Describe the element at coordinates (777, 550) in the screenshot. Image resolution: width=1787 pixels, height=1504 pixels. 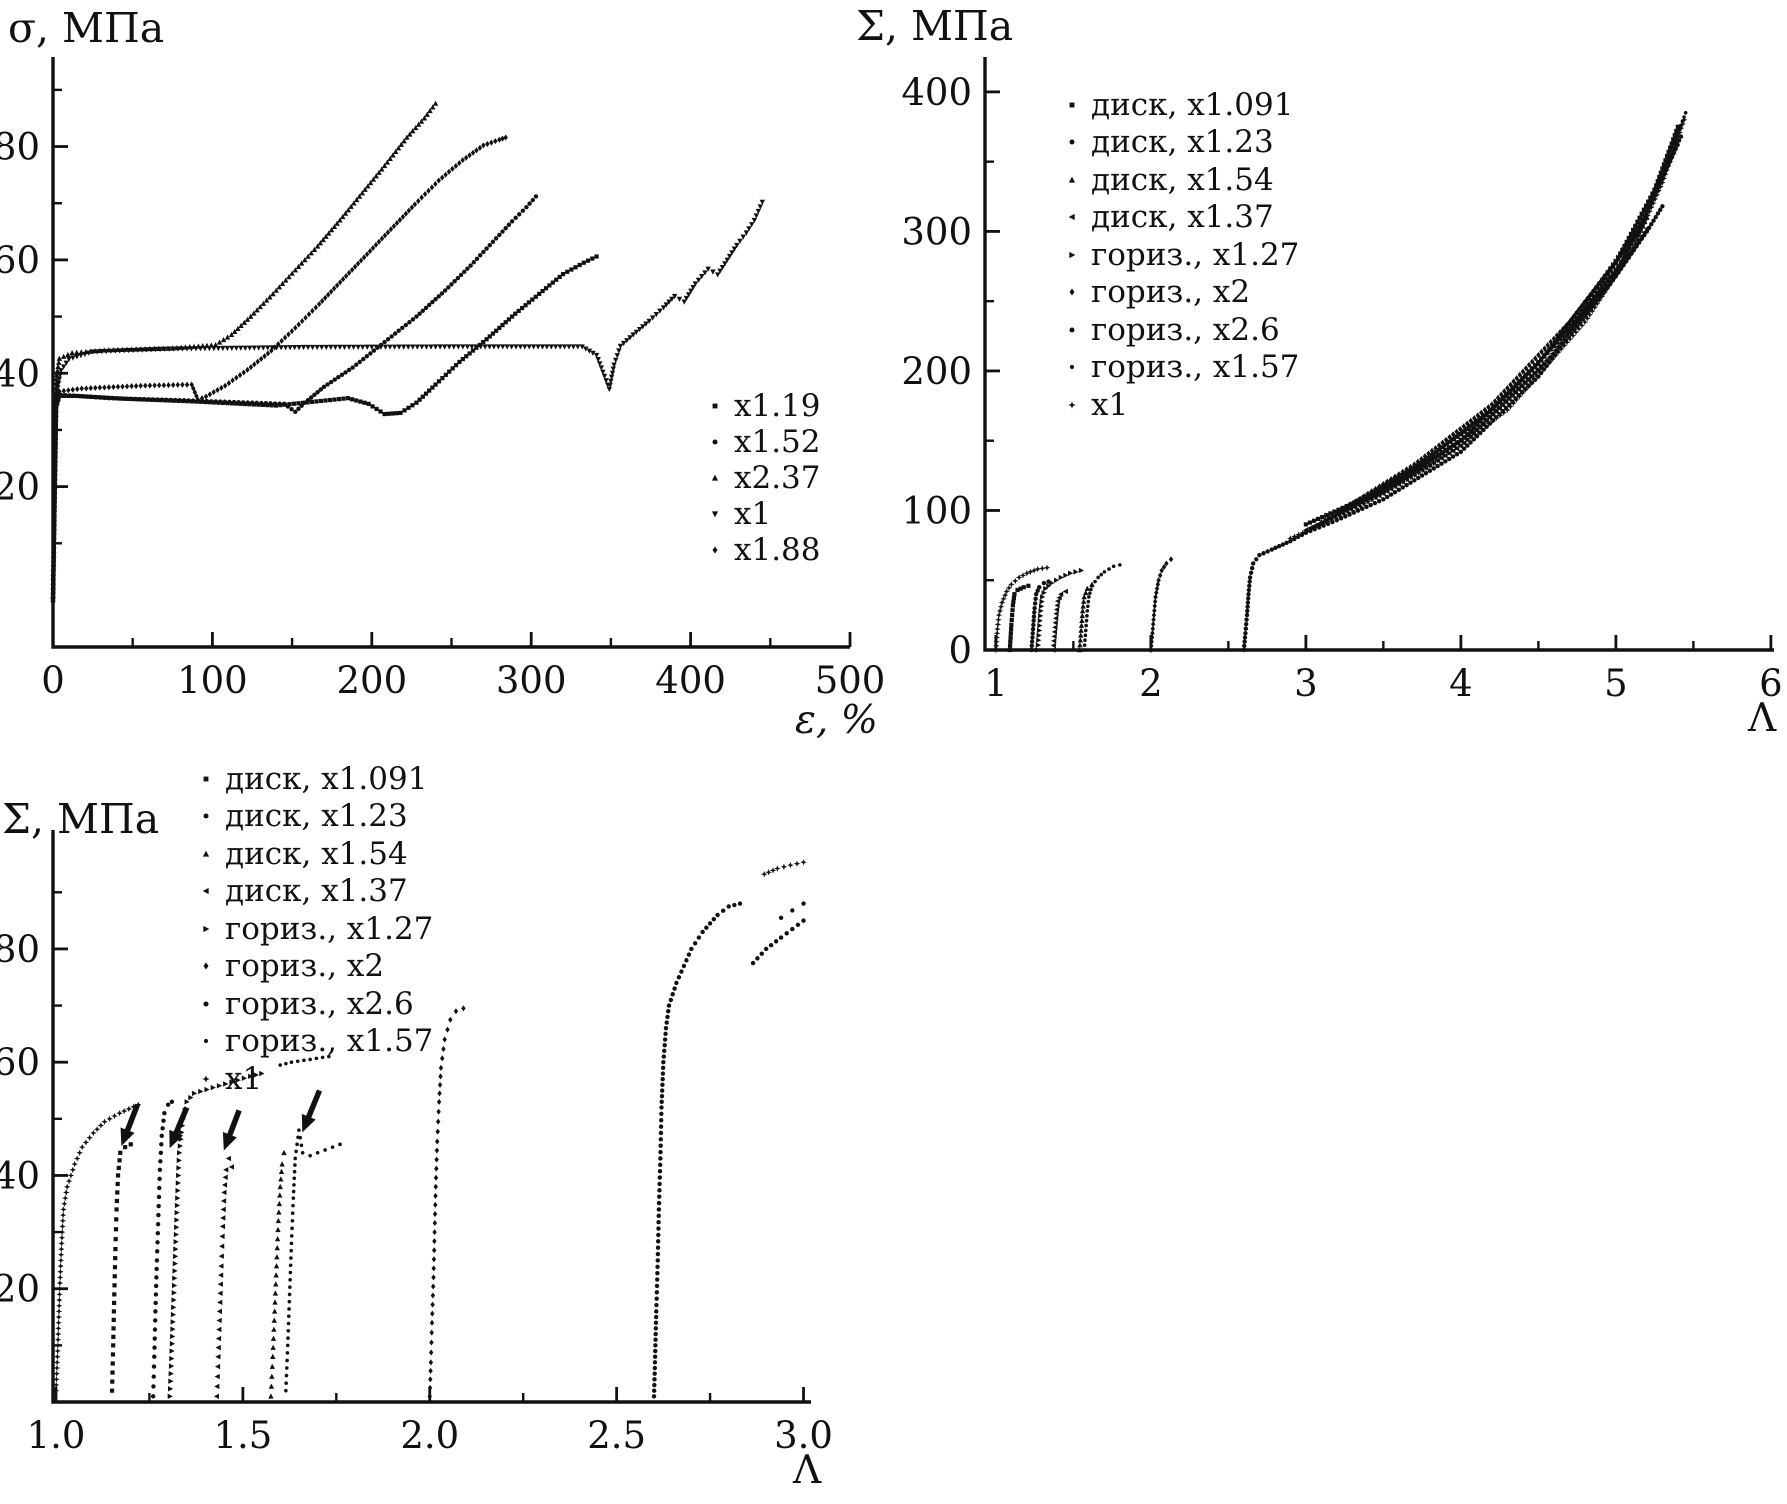
I see `legend-item-label: x1.88` at that location.